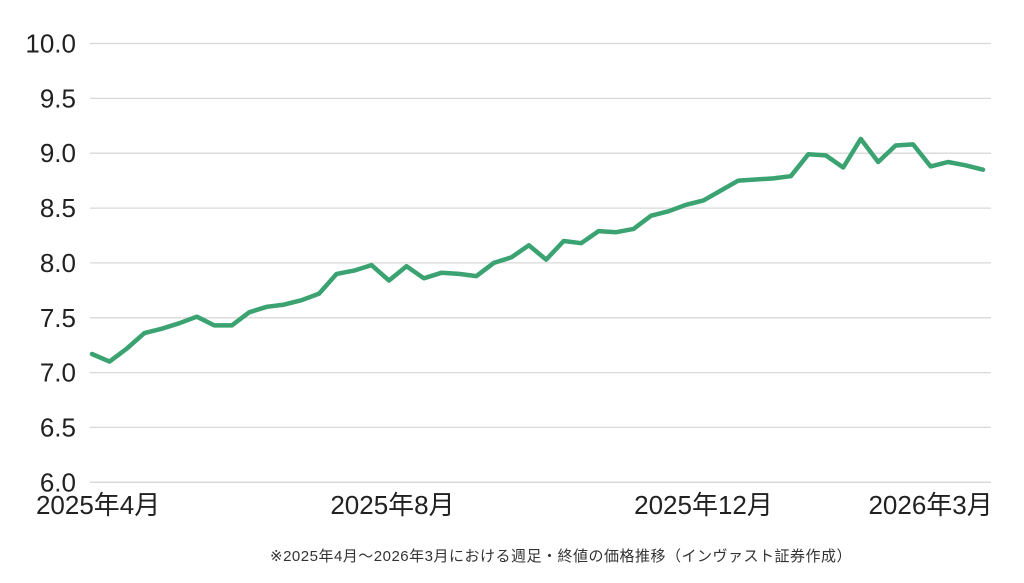 This screenshot has height=583, width=1024. Describe the element at coordinates (392, 505) in the screenshot. I see `x-axis-tick-label: 2025年8月` at that location.